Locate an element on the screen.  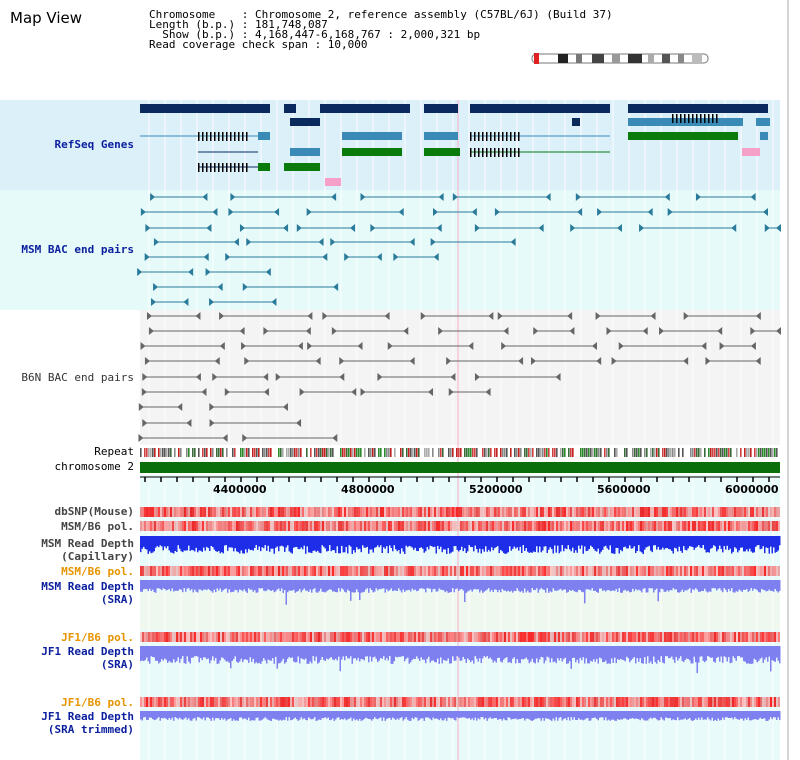
exon-tick is located at coordinates (223, 136).